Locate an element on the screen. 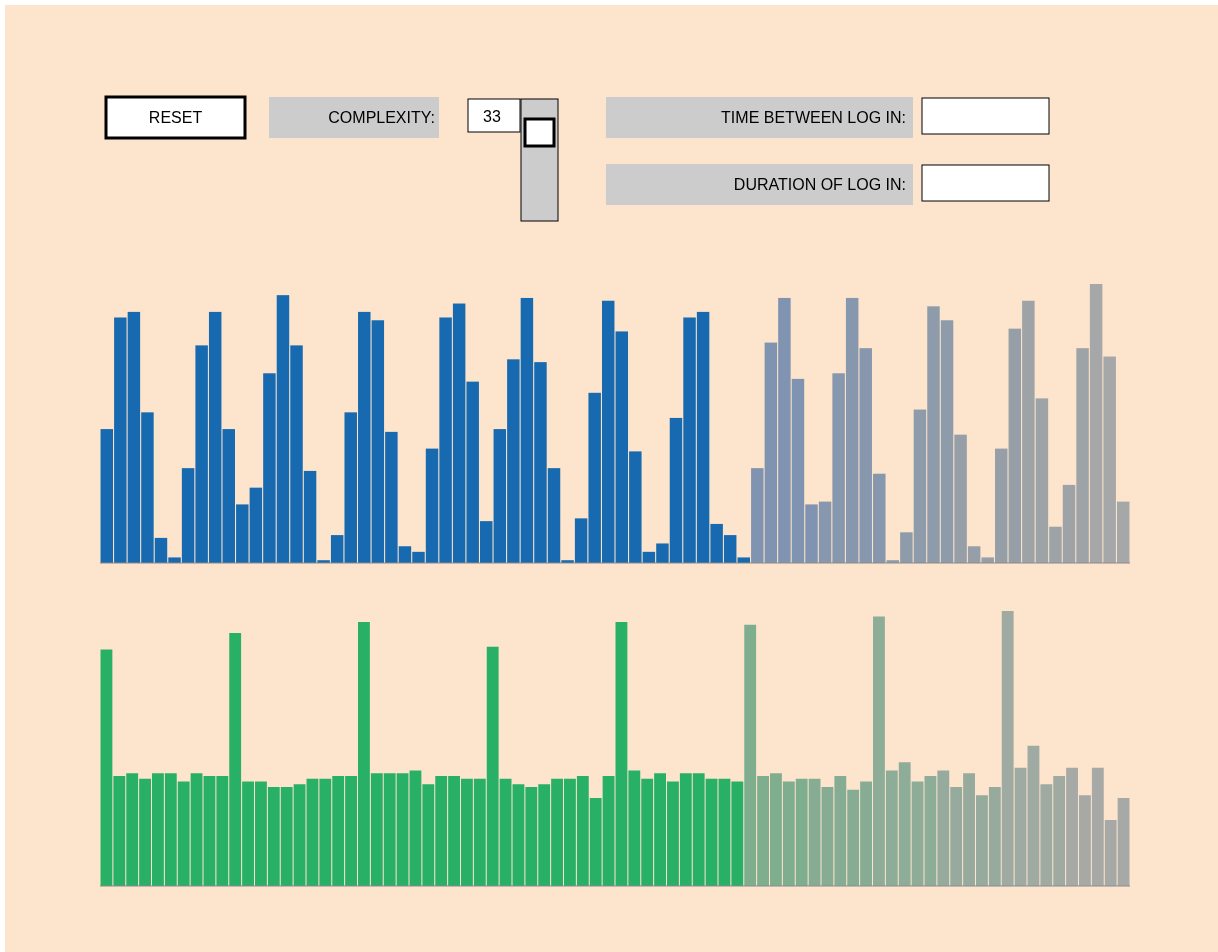 This screenshot has width=1218, height=952. text: TIME BETWEEN LOG IN: is located at coordinates (813, 117).